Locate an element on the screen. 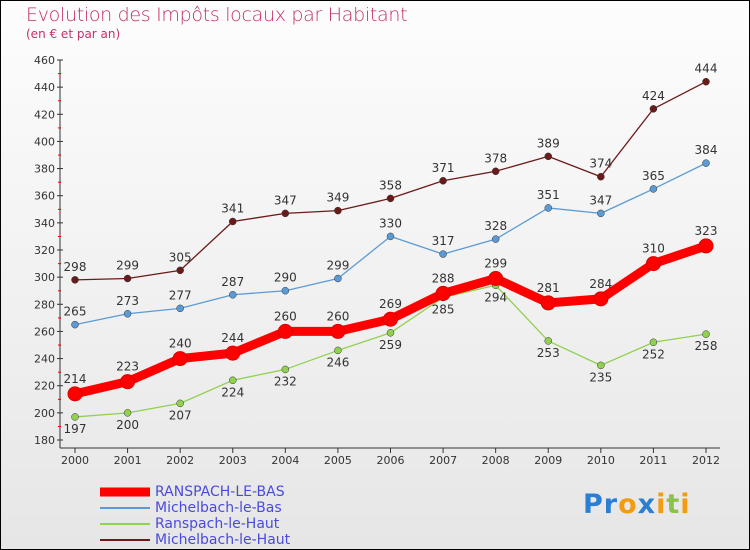  y-tick-label: 180 is located at coordinates (44, 440).